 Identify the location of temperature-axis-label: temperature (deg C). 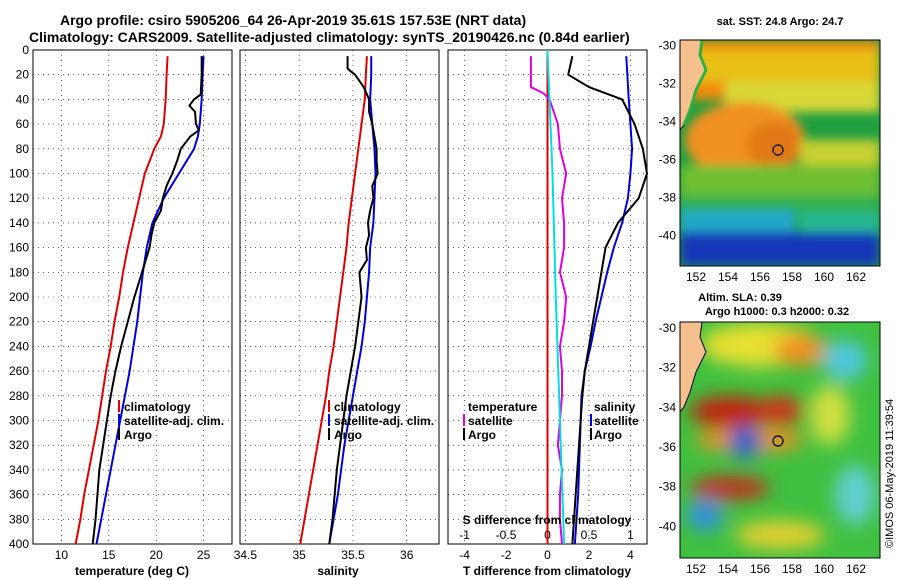
(132, 571).